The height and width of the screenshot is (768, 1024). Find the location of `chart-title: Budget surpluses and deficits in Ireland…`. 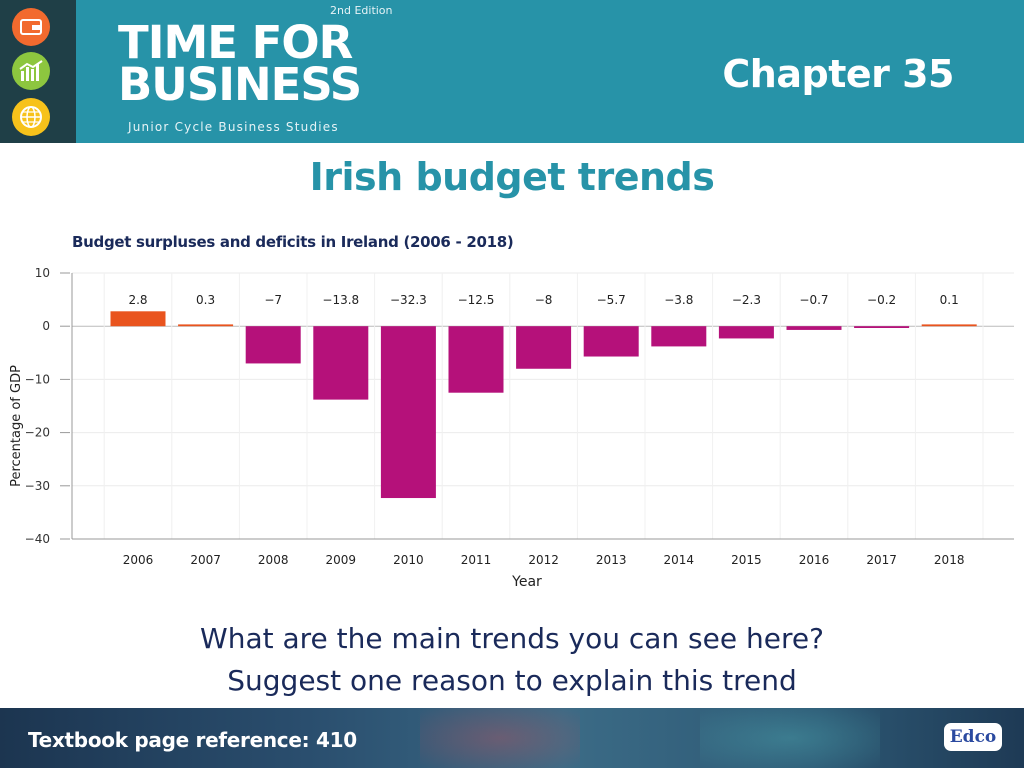

chart-title: Budget surpluses and deficits in Ireland… is located at coordinates (293, 242).